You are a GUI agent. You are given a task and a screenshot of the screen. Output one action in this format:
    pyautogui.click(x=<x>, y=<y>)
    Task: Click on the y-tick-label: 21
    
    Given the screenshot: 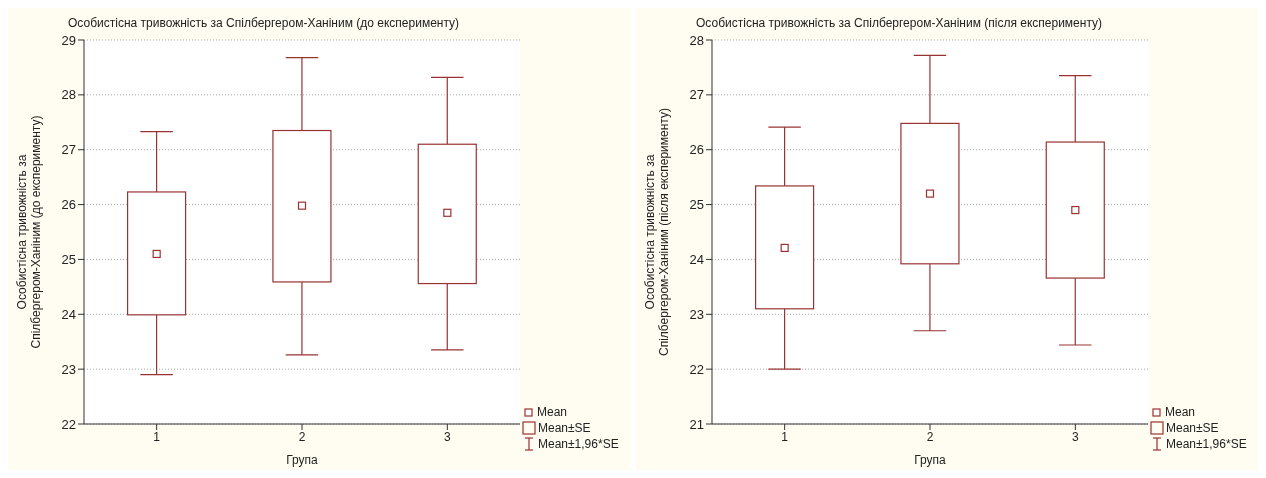 What is the action you would take?
    pyautogui.click(x=696, y=424)
    